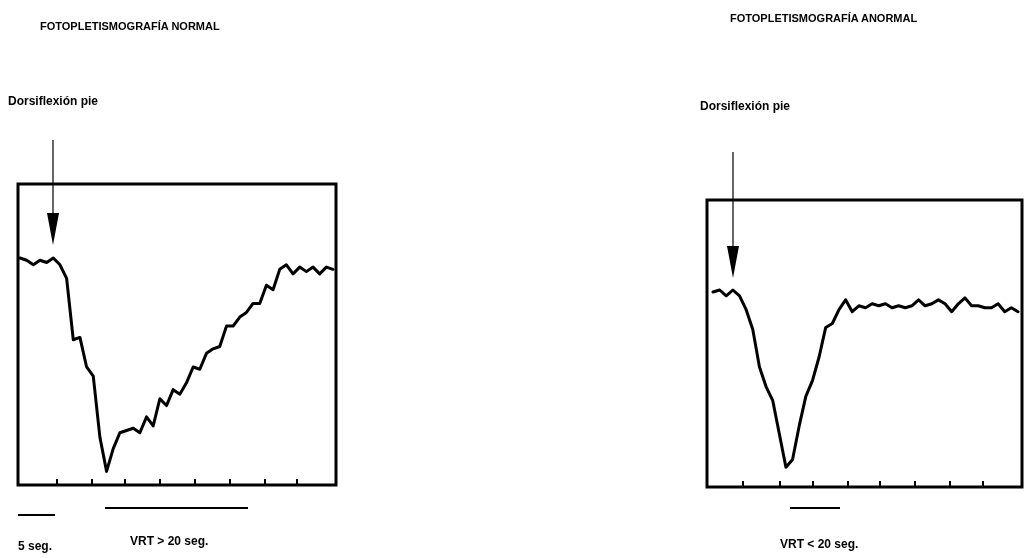  Describe the element at coordinates (169, 541) in the screenshot. I see `text: VRT > 20 seg.` at that location.